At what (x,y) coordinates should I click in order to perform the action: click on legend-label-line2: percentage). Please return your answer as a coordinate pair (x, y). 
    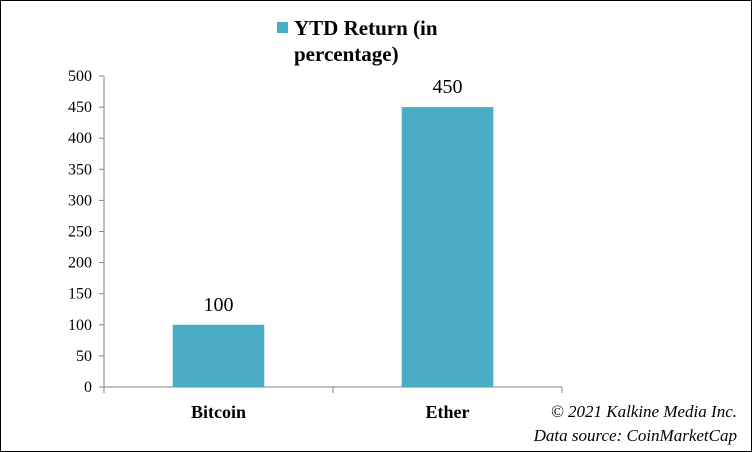
    Looking at the image, I should click on (346, 54).